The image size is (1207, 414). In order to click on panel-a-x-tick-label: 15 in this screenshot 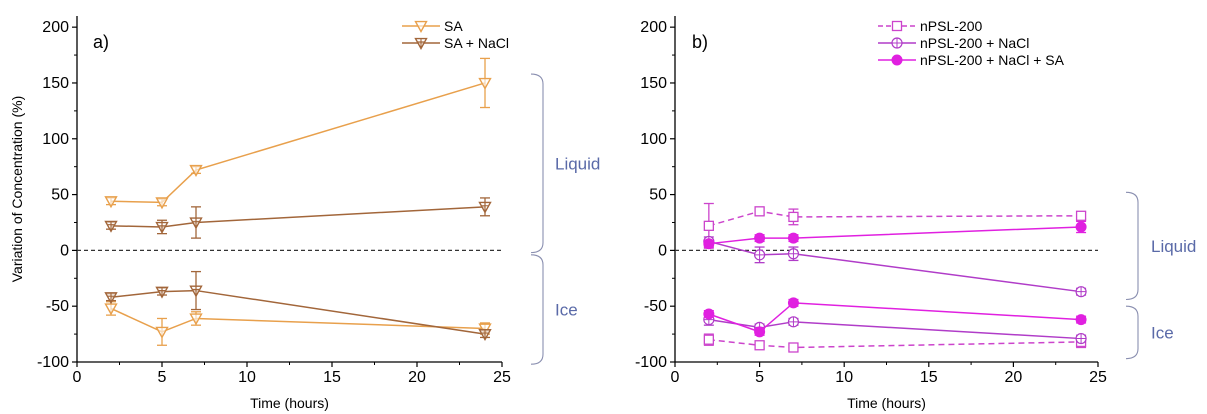, I will do `click(332, 377)`.